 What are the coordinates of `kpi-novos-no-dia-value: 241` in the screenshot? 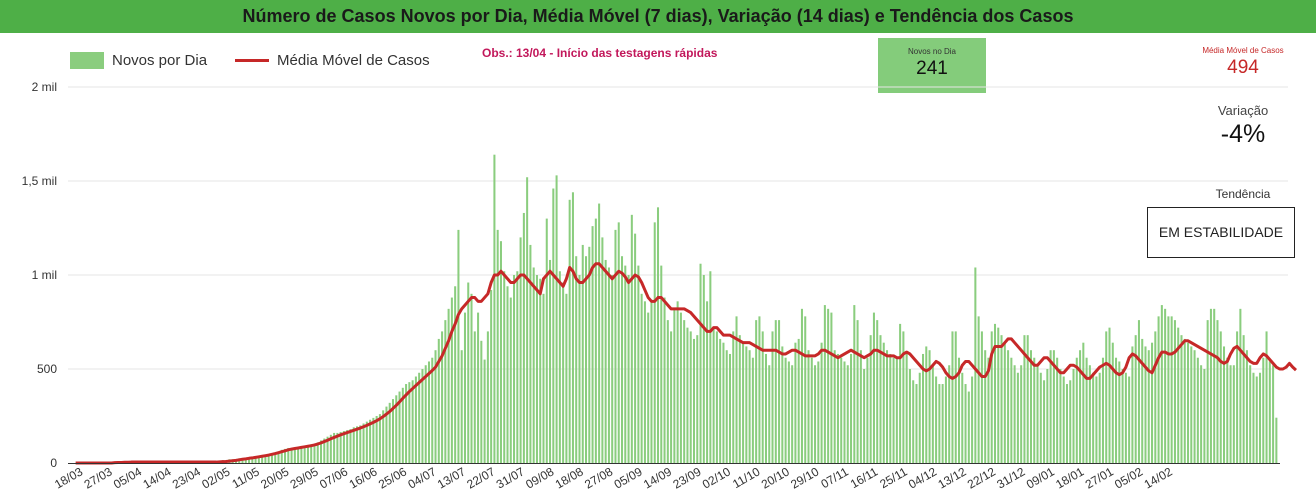 It's located at (932, 68).